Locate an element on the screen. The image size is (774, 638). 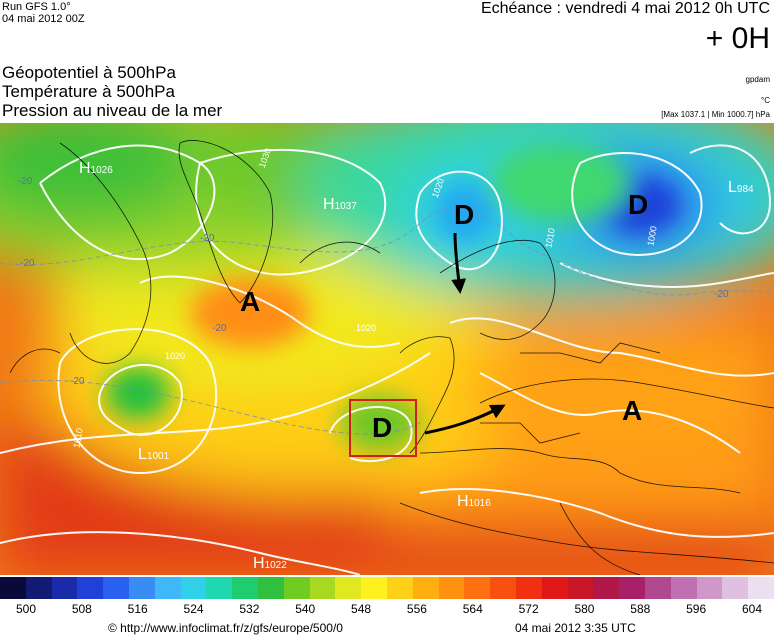
legend-tick-label: 532 is located at coordinates (249, 609).